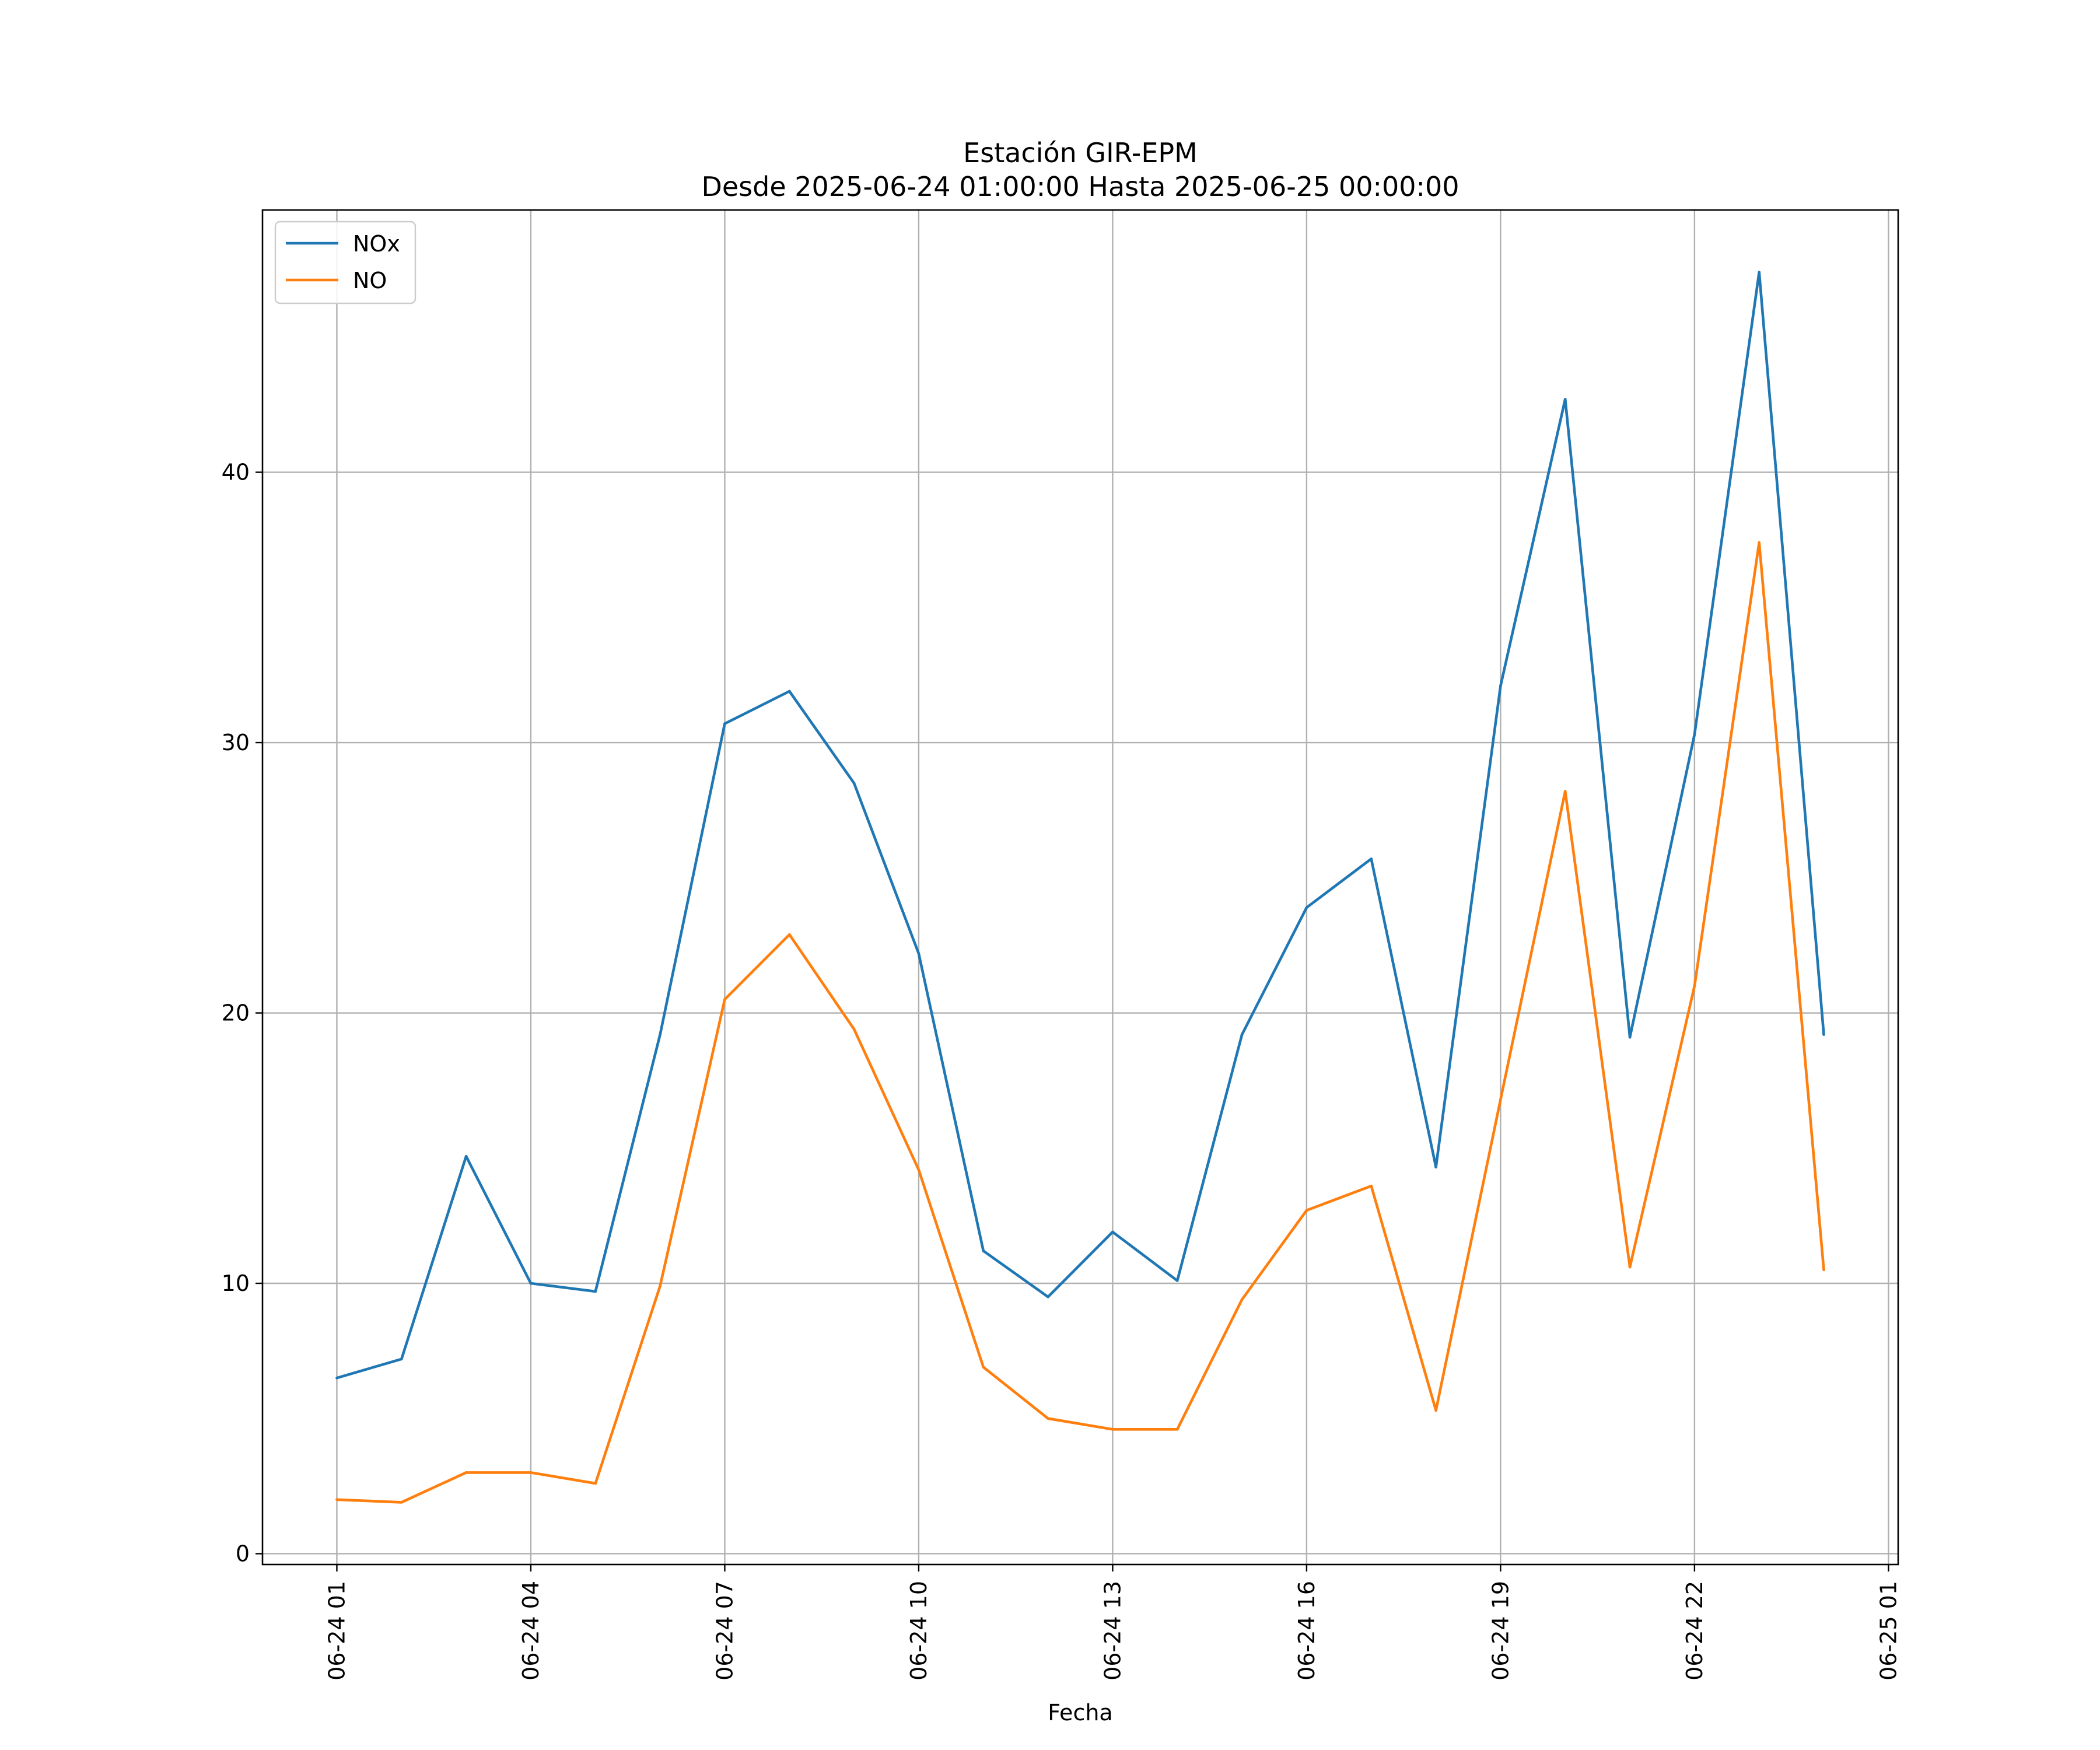 The height and width of the screenshot is (1750, 2100). Describe the element at coordinates (1112, 1631) in the screenshot. I see `x-tick-label: 06-24 13` at that location.